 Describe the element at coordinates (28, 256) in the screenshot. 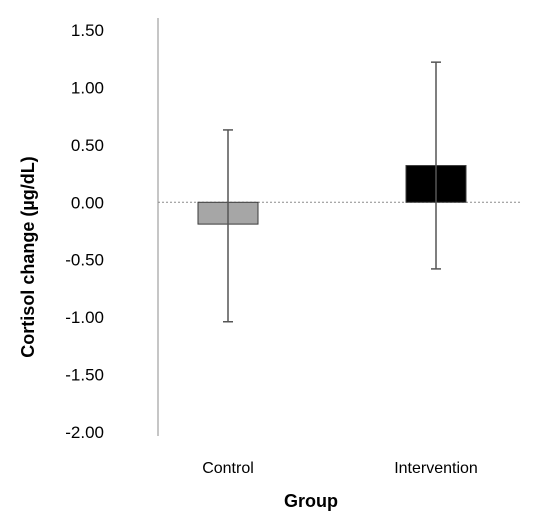

I see `y-axis-title: Cortisol change (µg/dL)` at that location.